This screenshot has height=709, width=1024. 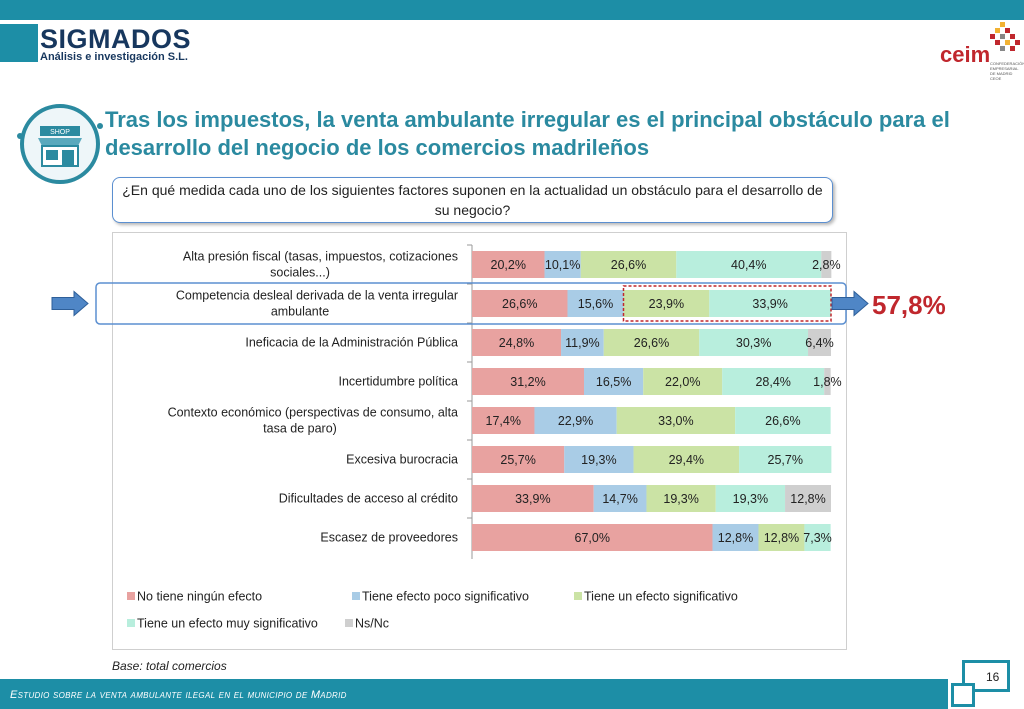 What do you see at coordinates (368, 499) in the screenshot?
I see `category-label: Dificultades de acceso al crédito` at bounding box center [368, 499].